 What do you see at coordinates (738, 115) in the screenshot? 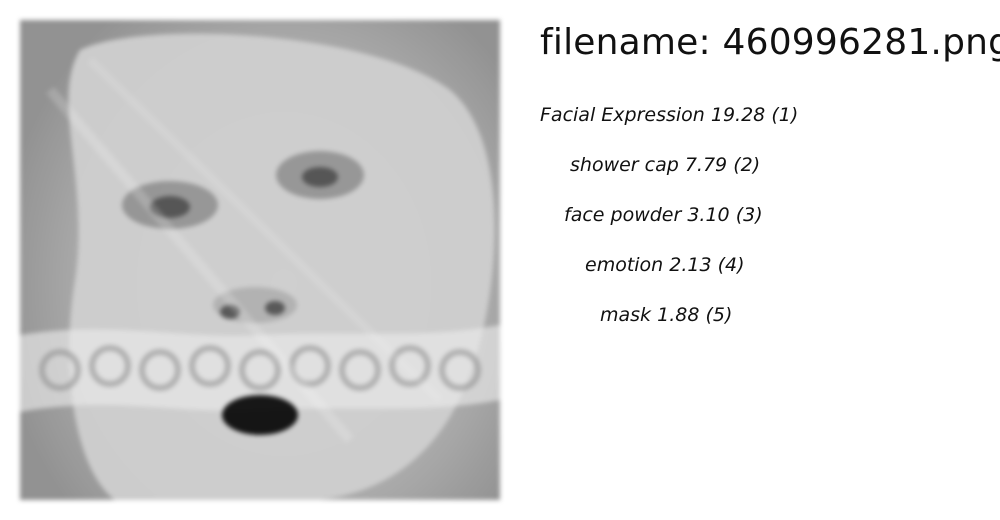
I see `result-score-1: 19.28` at bounding box center [738, 115].